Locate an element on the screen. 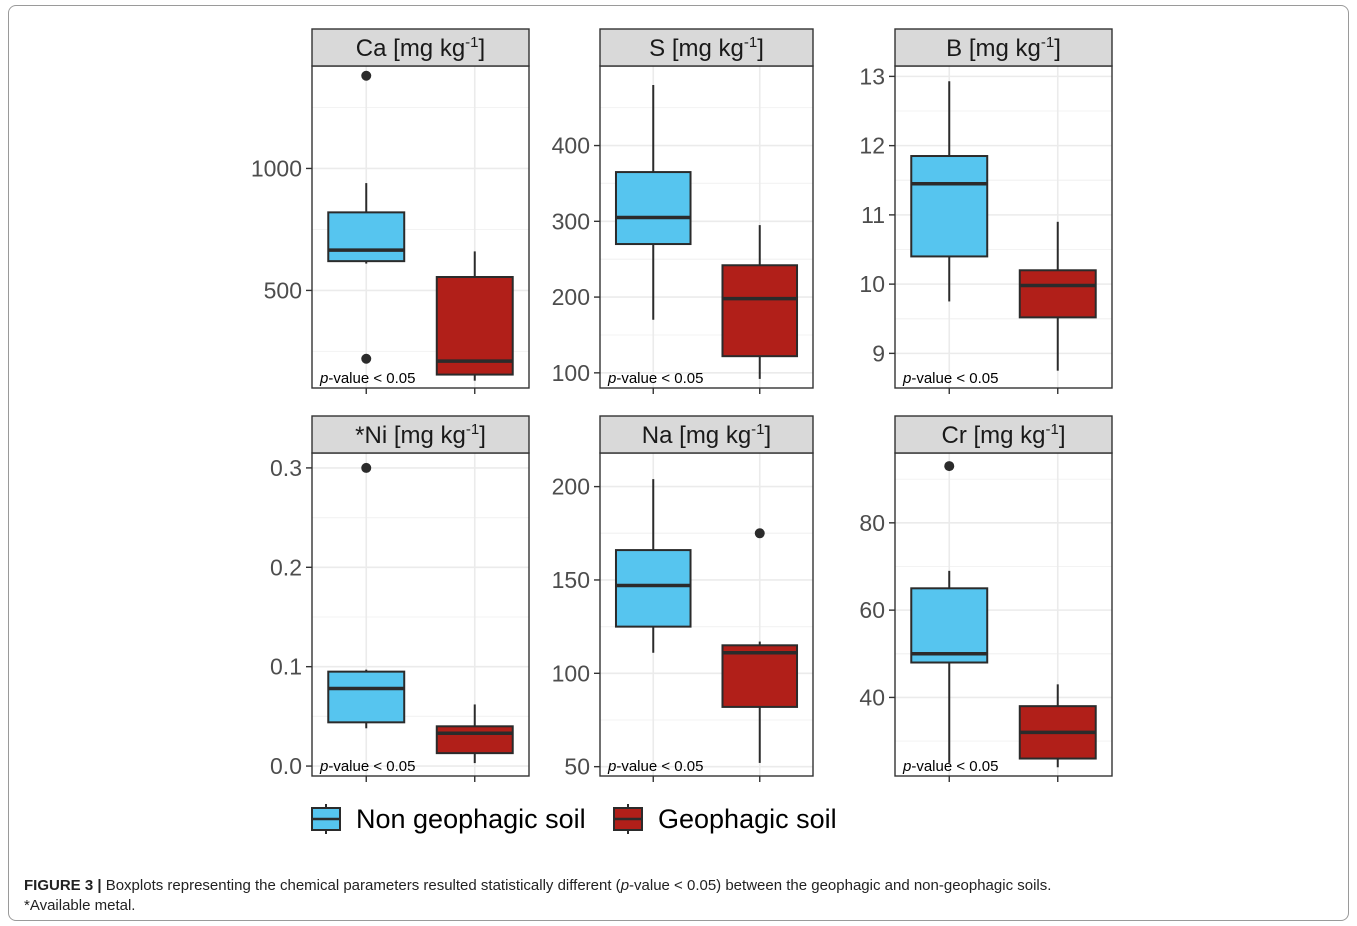  panel-5: Na [mg kg-1] 50 100 150 200 p-value < 0.05 is located at coordinates (683, 598).